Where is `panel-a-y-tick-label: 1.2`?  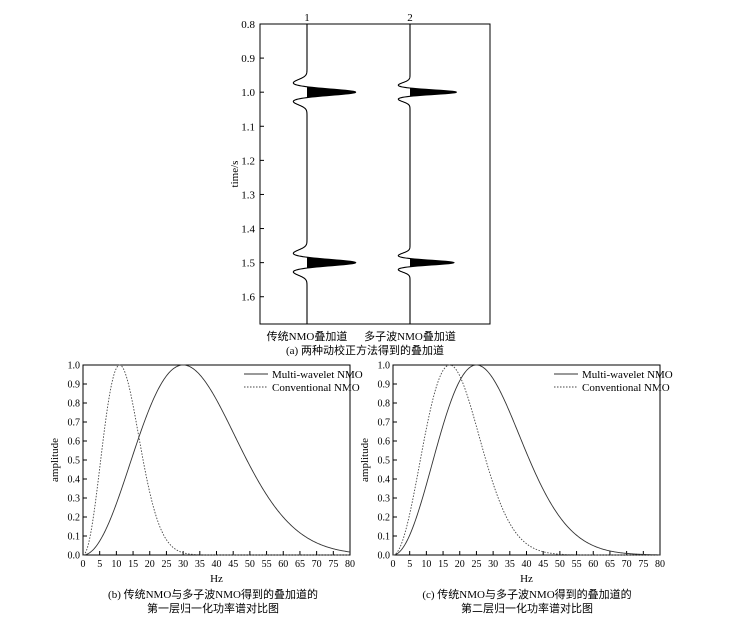
panel-a-y-tick-label: 1.2 is located at coordinates (248, 161).